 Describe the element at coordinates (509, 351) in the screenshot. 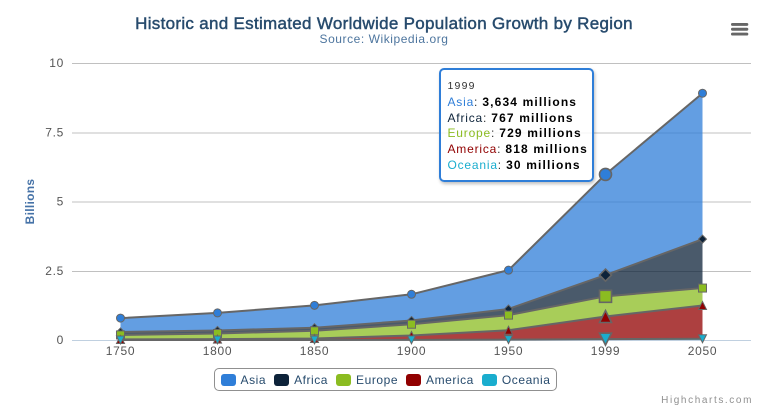

I see `svg-text: 1950` at that location.